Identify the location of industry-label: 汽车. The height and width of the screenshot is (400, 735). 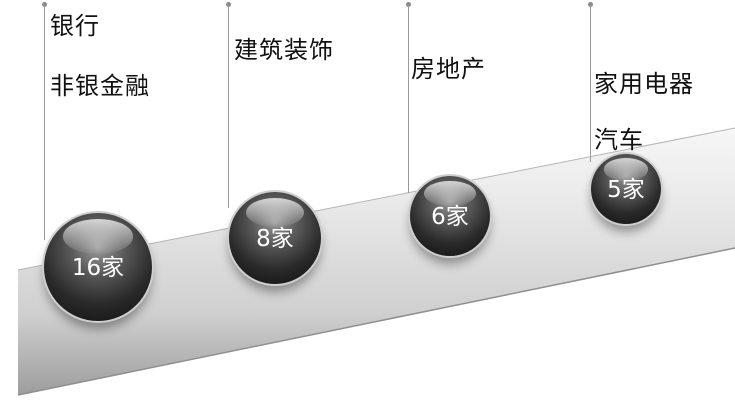
(619, 140).